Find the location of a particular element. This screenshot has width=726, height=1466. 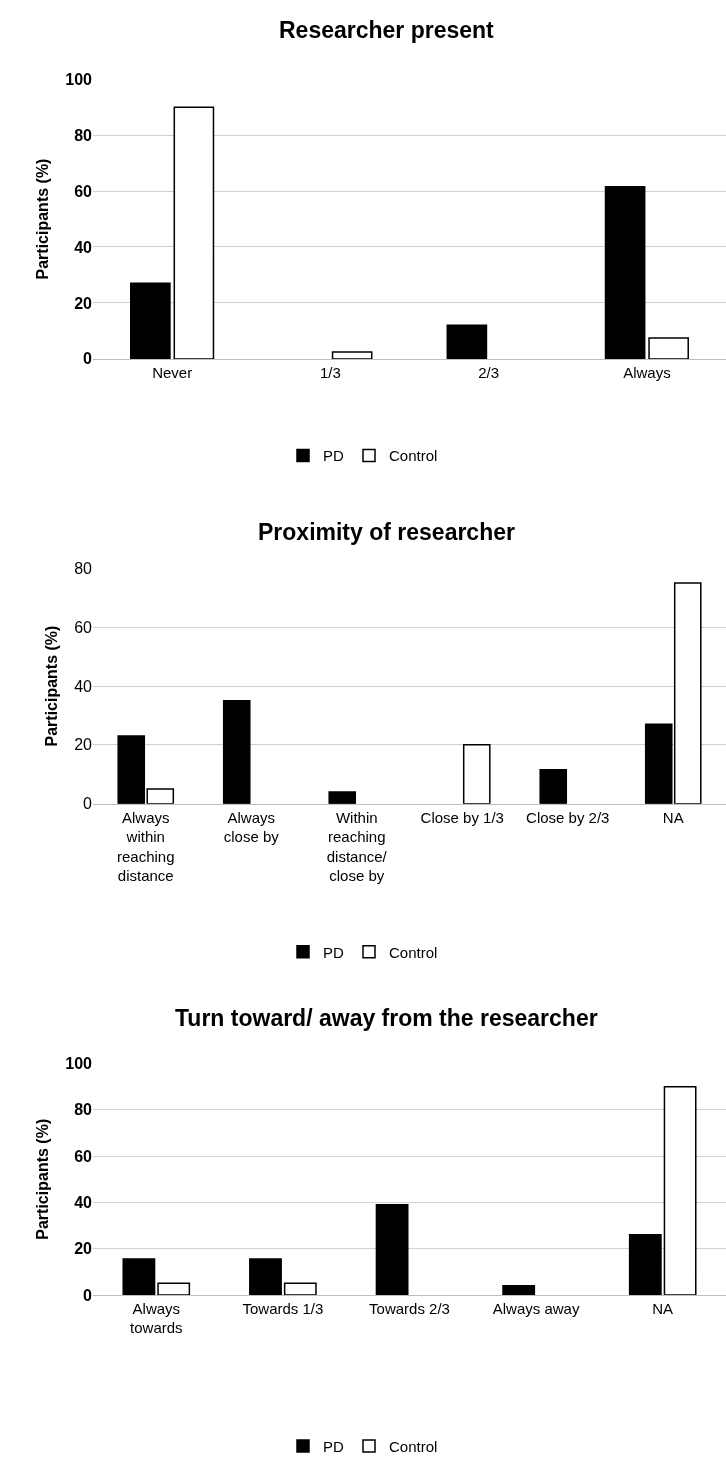

x-tick-label: Always within reaching distance is located at coordinates (145, 846).